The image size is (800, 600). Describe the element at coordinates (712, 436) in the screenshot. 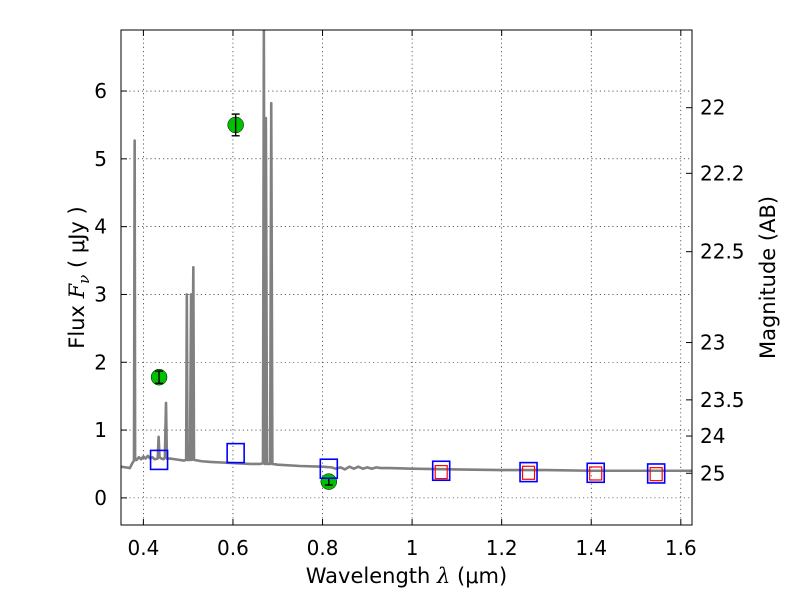

I see `right-tick-label: 24` at that location.